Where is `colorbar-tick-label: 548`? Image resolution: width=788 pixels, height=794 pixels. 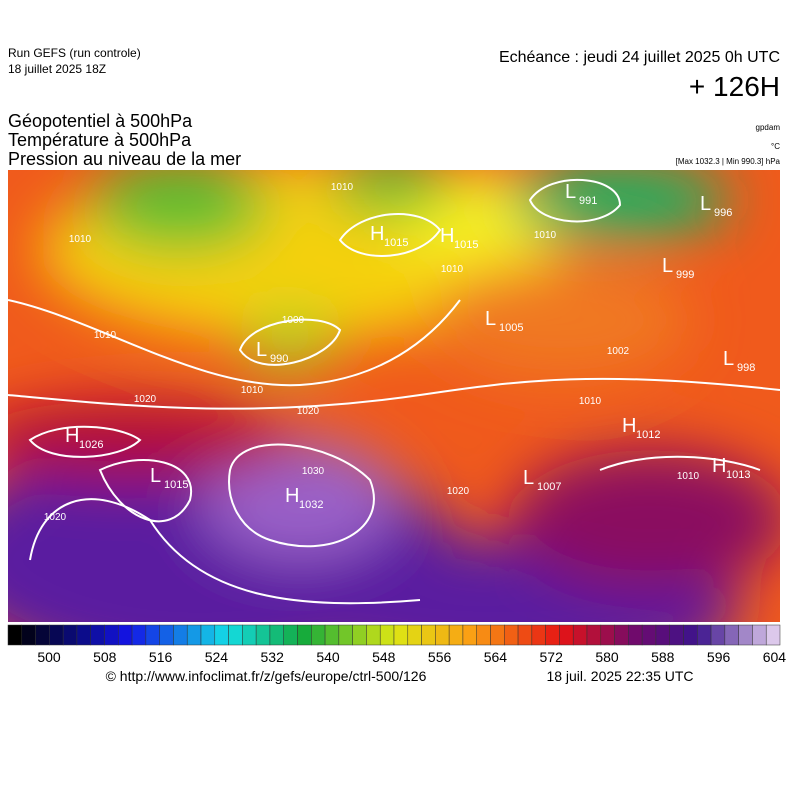
colorbar-tick-label: 548 is located at coordinates (384, 657).